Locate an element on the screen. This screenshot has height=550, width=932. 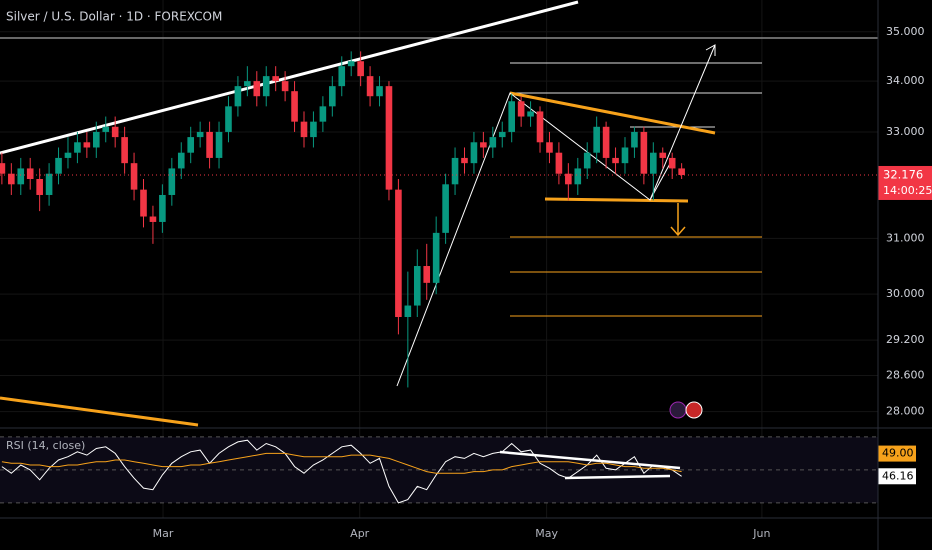
y-tick-label: 33.000 is located at coordinates (905, 131).